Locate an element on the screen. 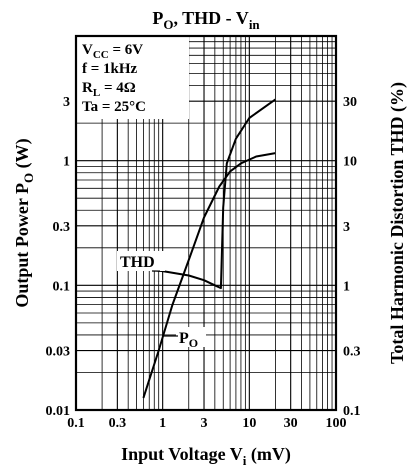 The width and height of the screenshot is (419, 473). y-right-tick-label: 0.1 is located at coordinates (352, 411).